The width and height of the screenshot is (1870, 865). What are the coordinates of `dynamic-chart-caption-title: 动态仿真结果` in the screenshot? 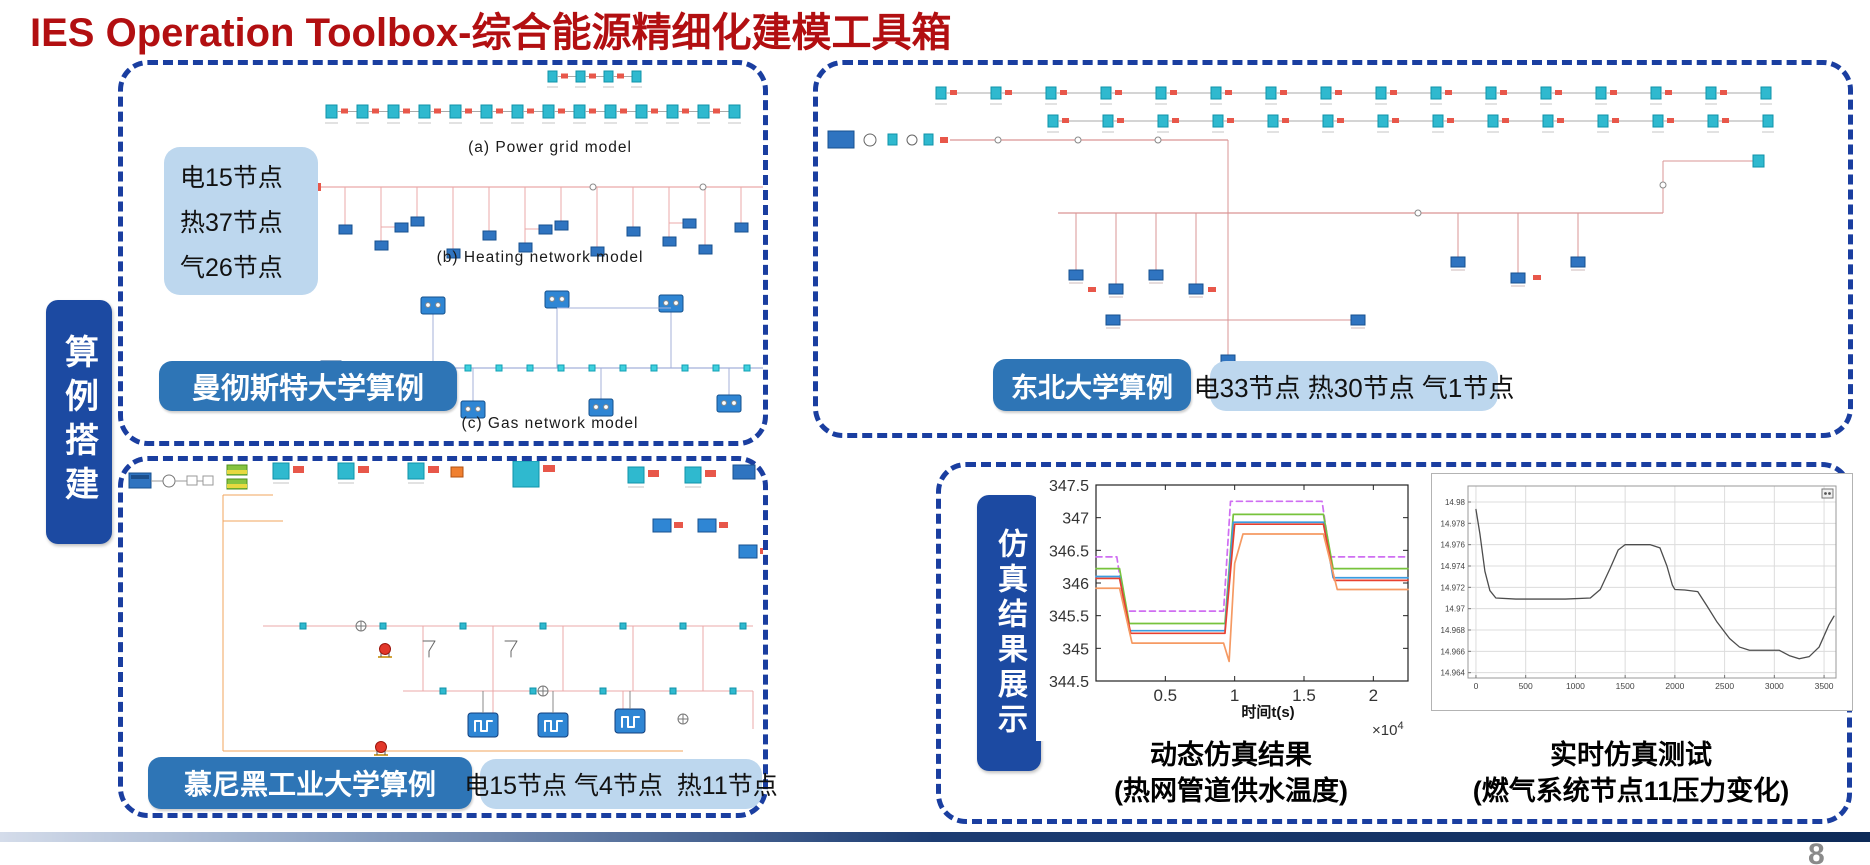 It's located at (1231, 755).